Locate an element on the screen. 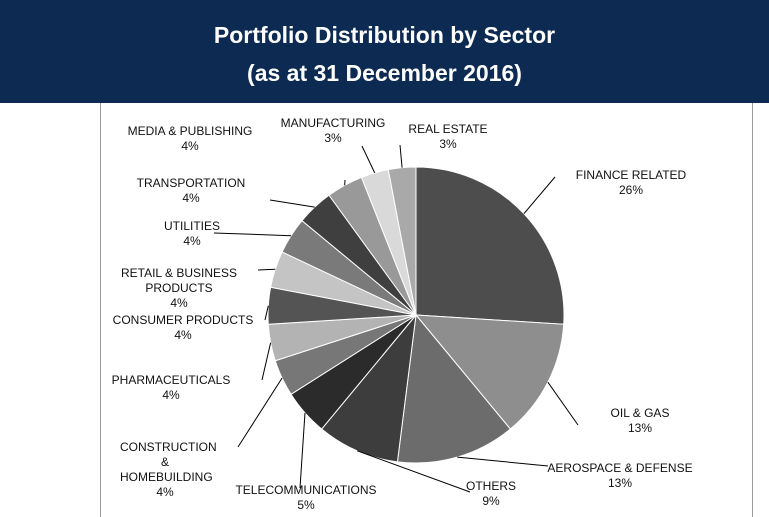 The width and height of the screenshot is (769, 517). slice-label: PHARMACEUTICALS is located at coordinates (171, 380).